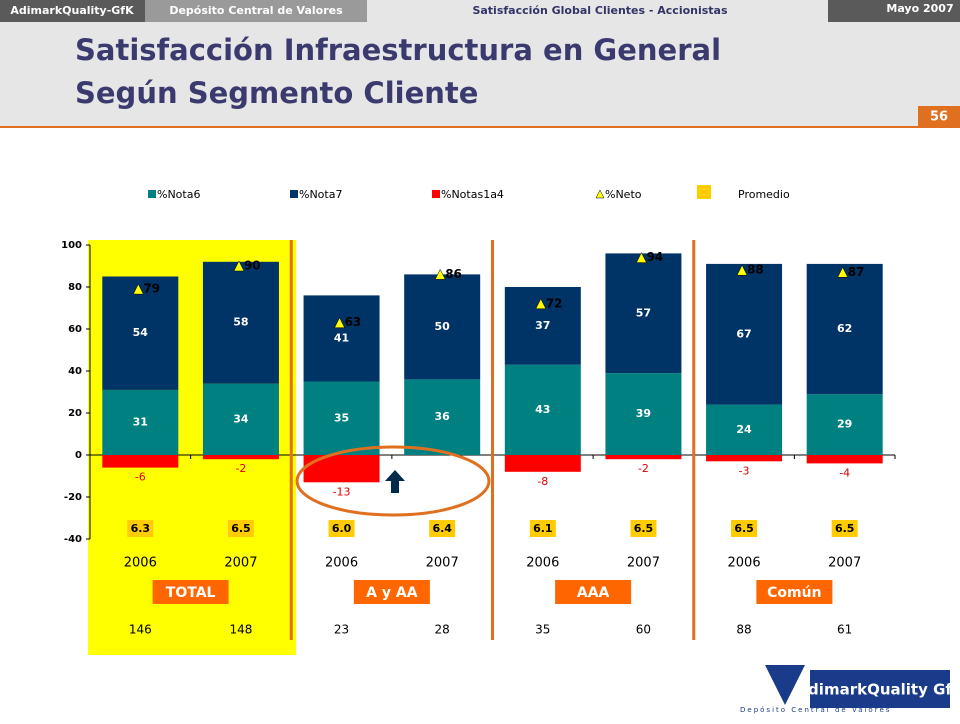  Describe the element at coordinates (342, 491) in the screenshot. I see `data-label: -13` at that location.